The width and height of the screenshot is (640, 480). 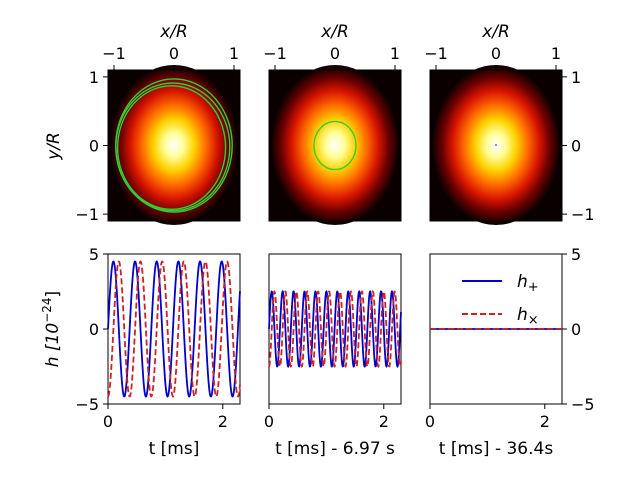 I want to click on top-ylabel-1: y/R, so click(x=54, y=146).